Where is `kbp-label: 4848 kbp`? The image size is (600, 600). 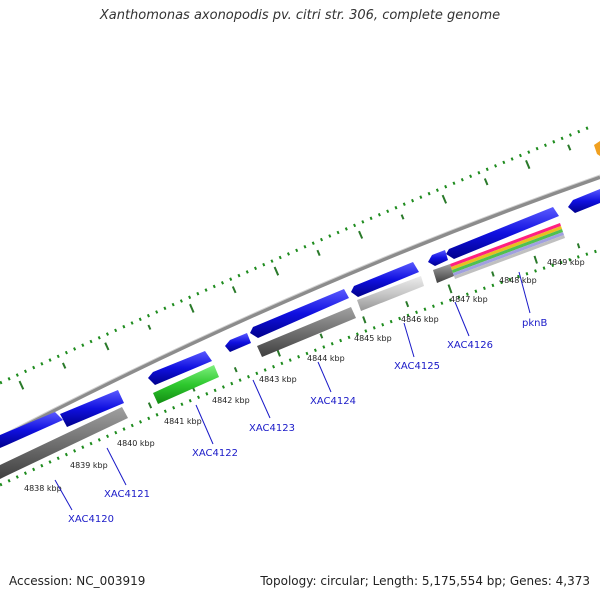 kbp-label: 4848 kbp is located at coordinates (518, 280).